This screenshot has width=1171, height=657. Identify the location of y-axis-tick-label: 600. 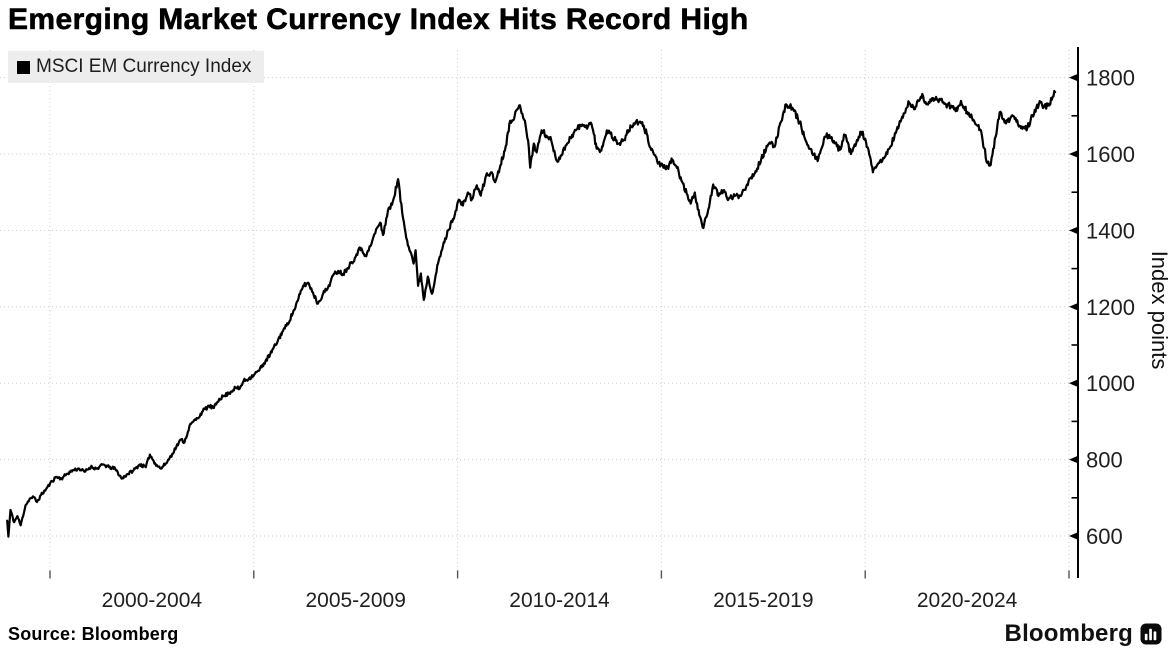
(1104, 536).